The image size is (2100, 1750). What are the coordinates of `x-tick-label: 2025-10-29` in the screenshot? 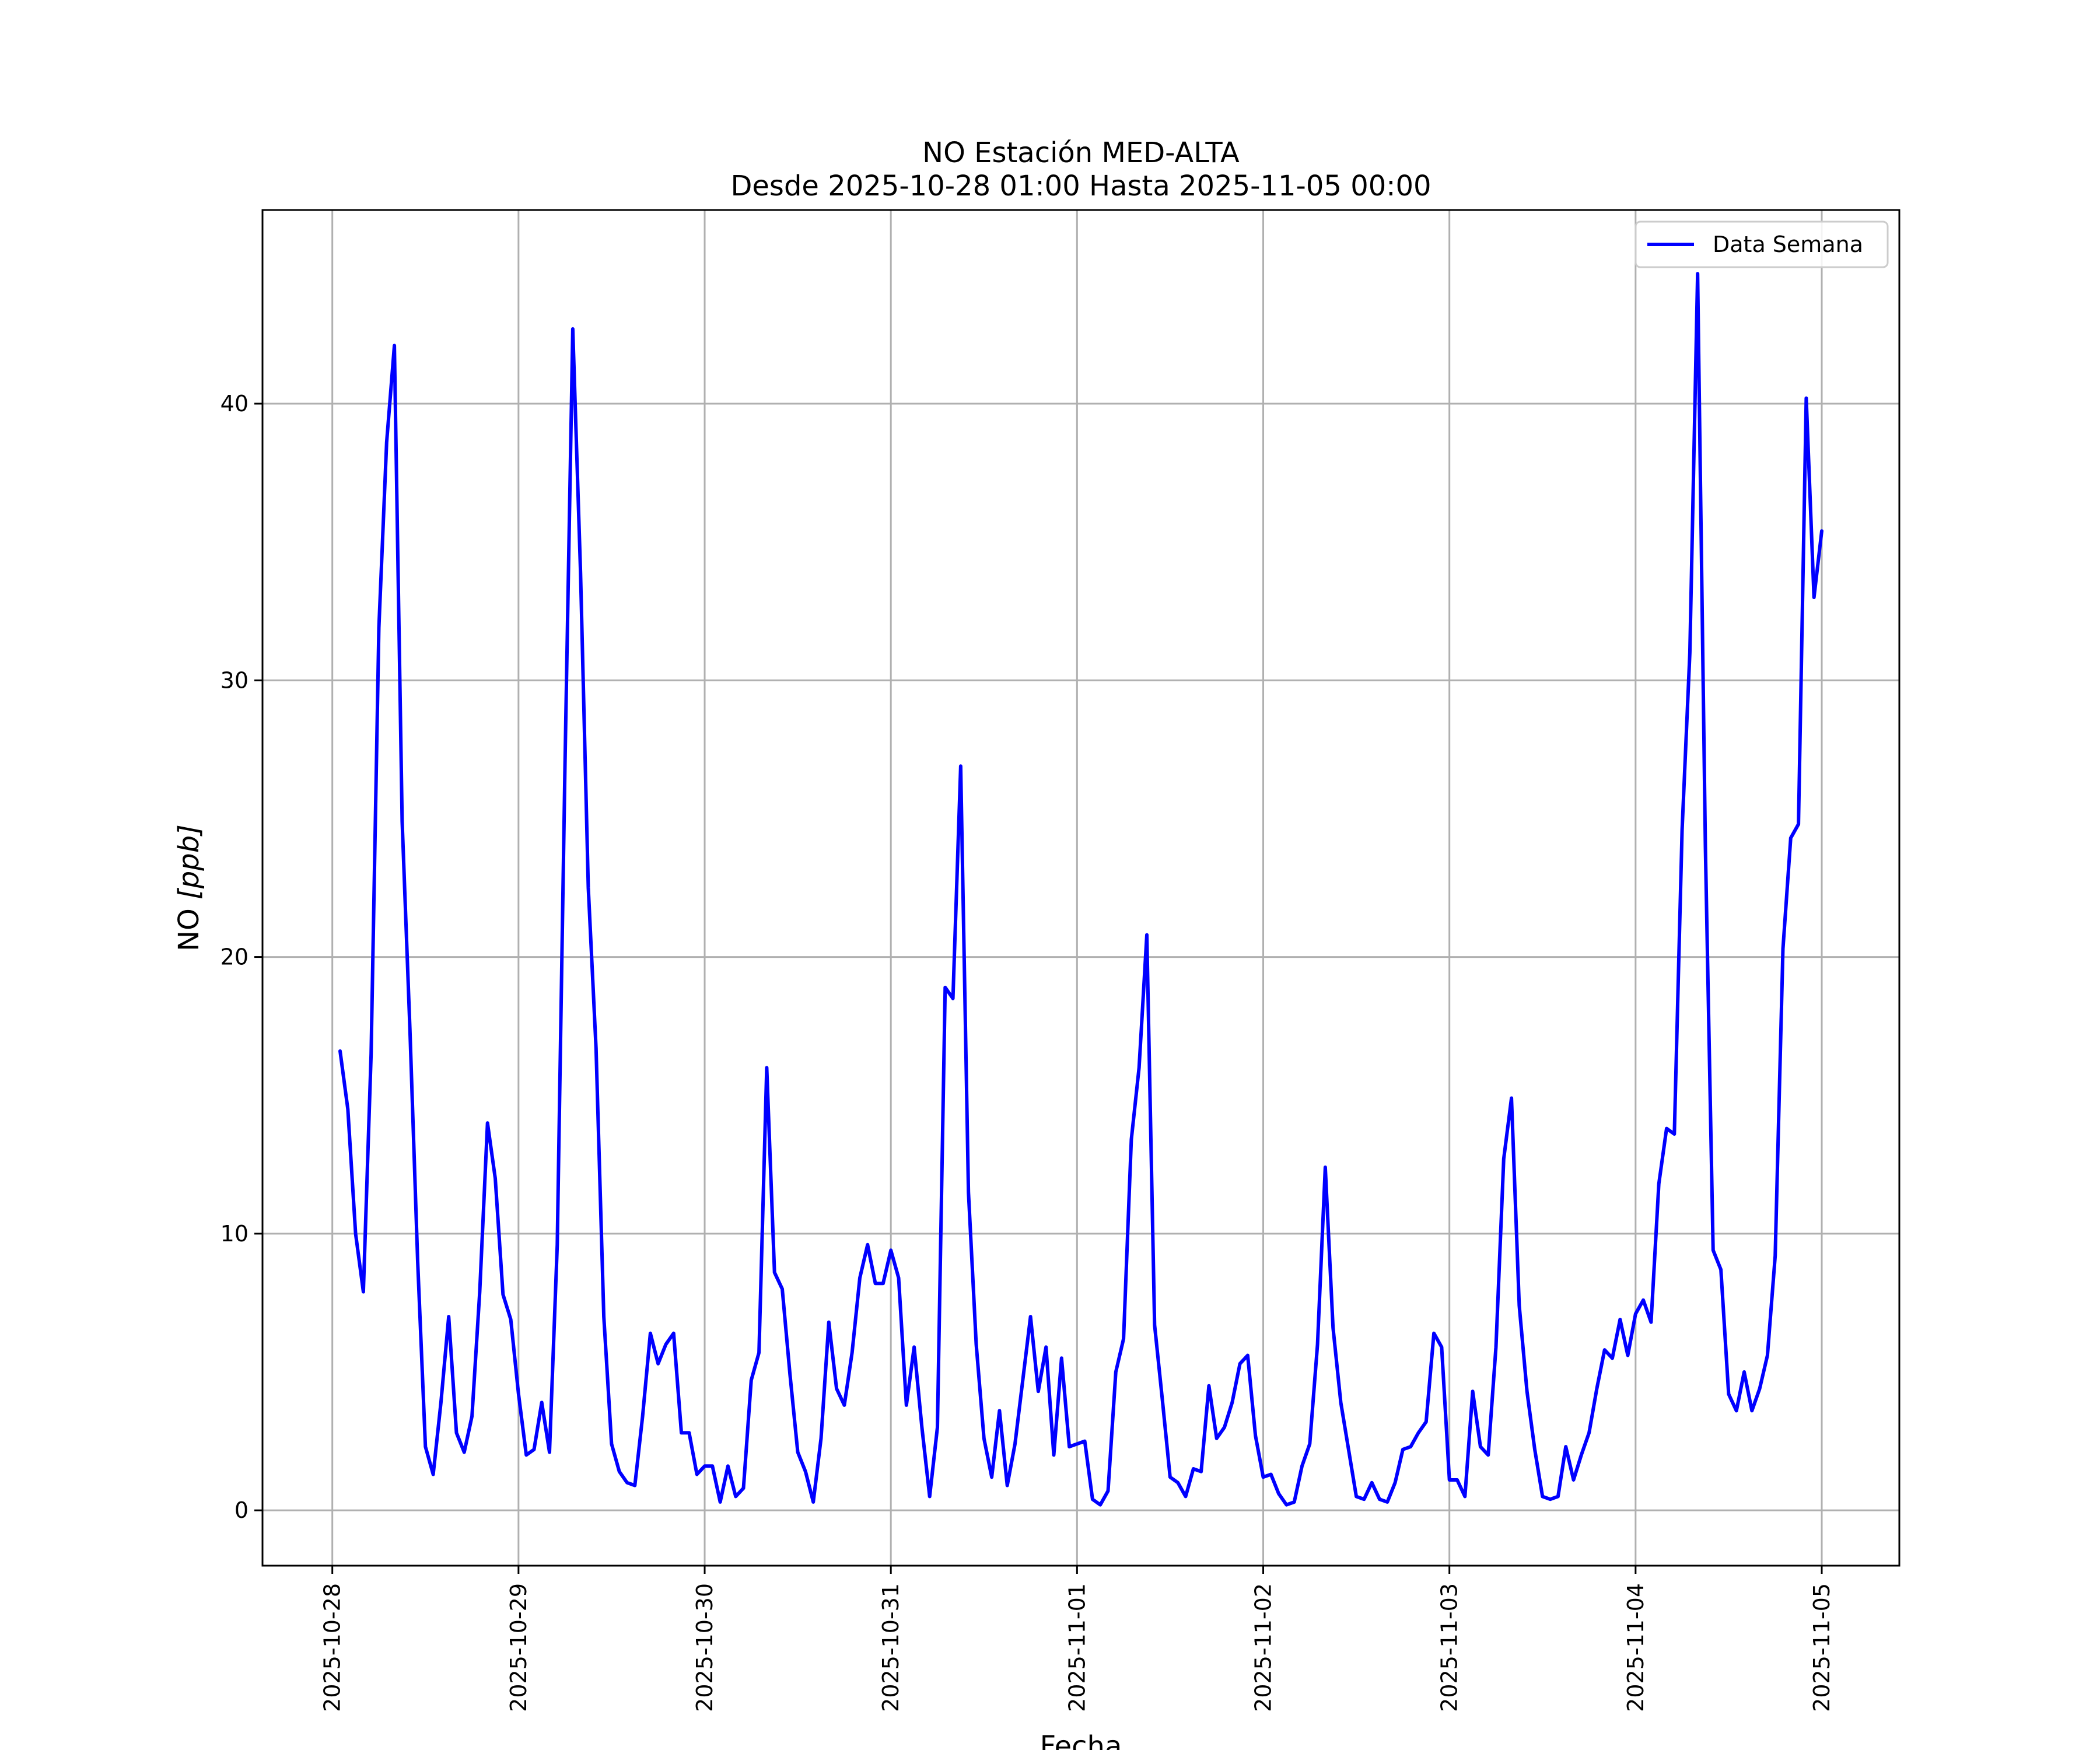 It's located at (518, 1647).